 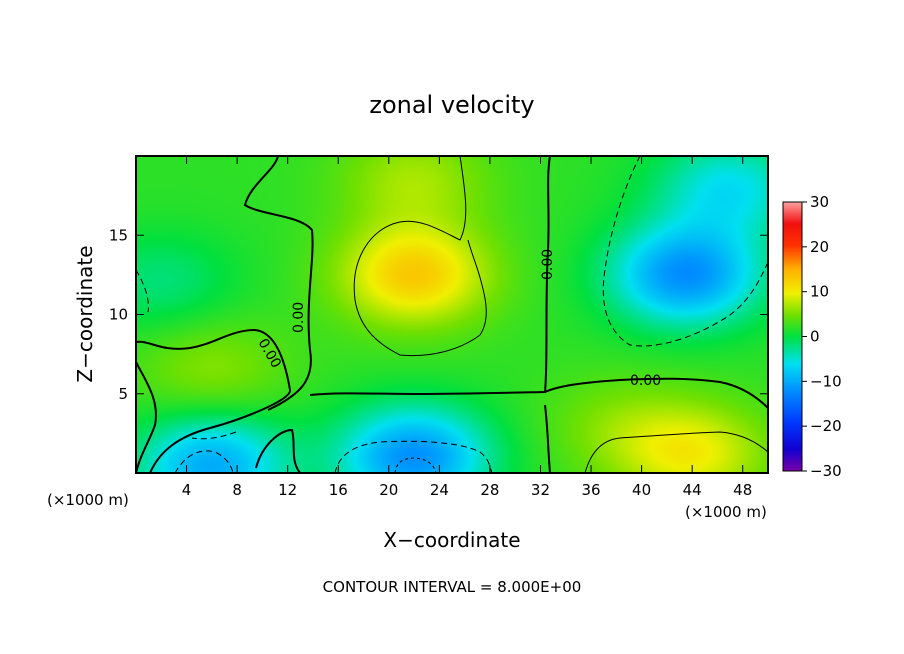 I want to click on colorbar-tick-label: 20, so click(x=819, y=247).